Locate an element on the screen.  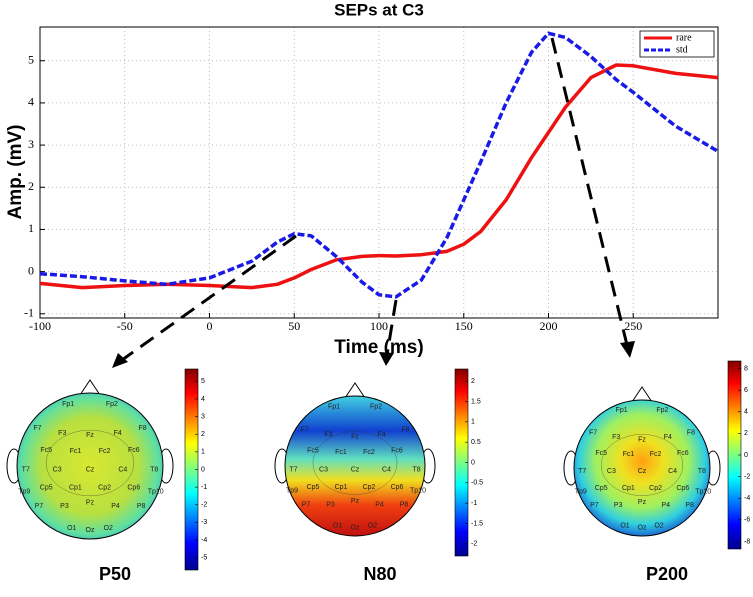
y-axis-label: Amp. (mV) is located at coordinates (15, 172).